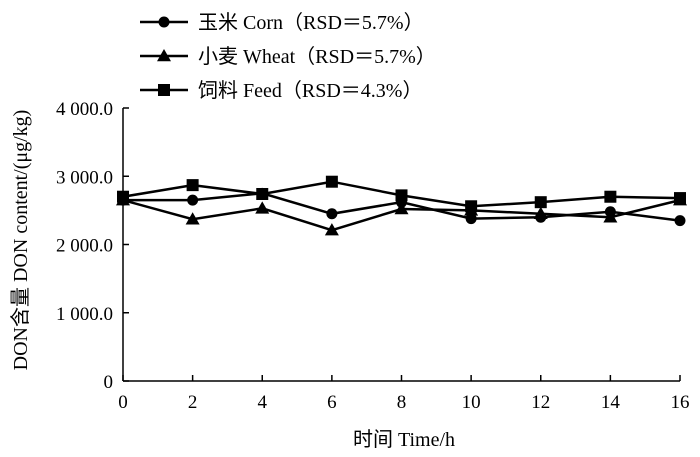  Describe the element at coordinates (109, 382) in the screenshot. I see `y-tick-label: 0` at that location.